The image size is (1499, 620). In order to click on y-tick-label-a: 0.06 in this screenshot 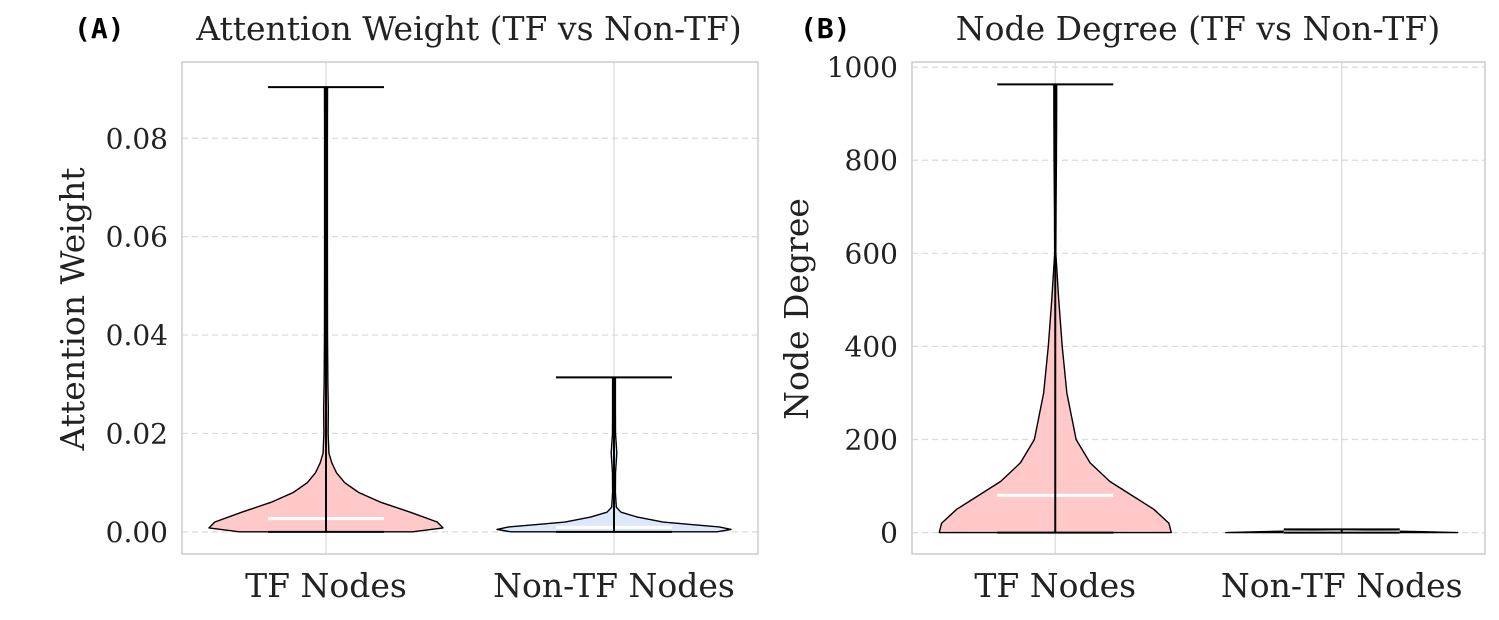, I will do `click(137, 237)`.